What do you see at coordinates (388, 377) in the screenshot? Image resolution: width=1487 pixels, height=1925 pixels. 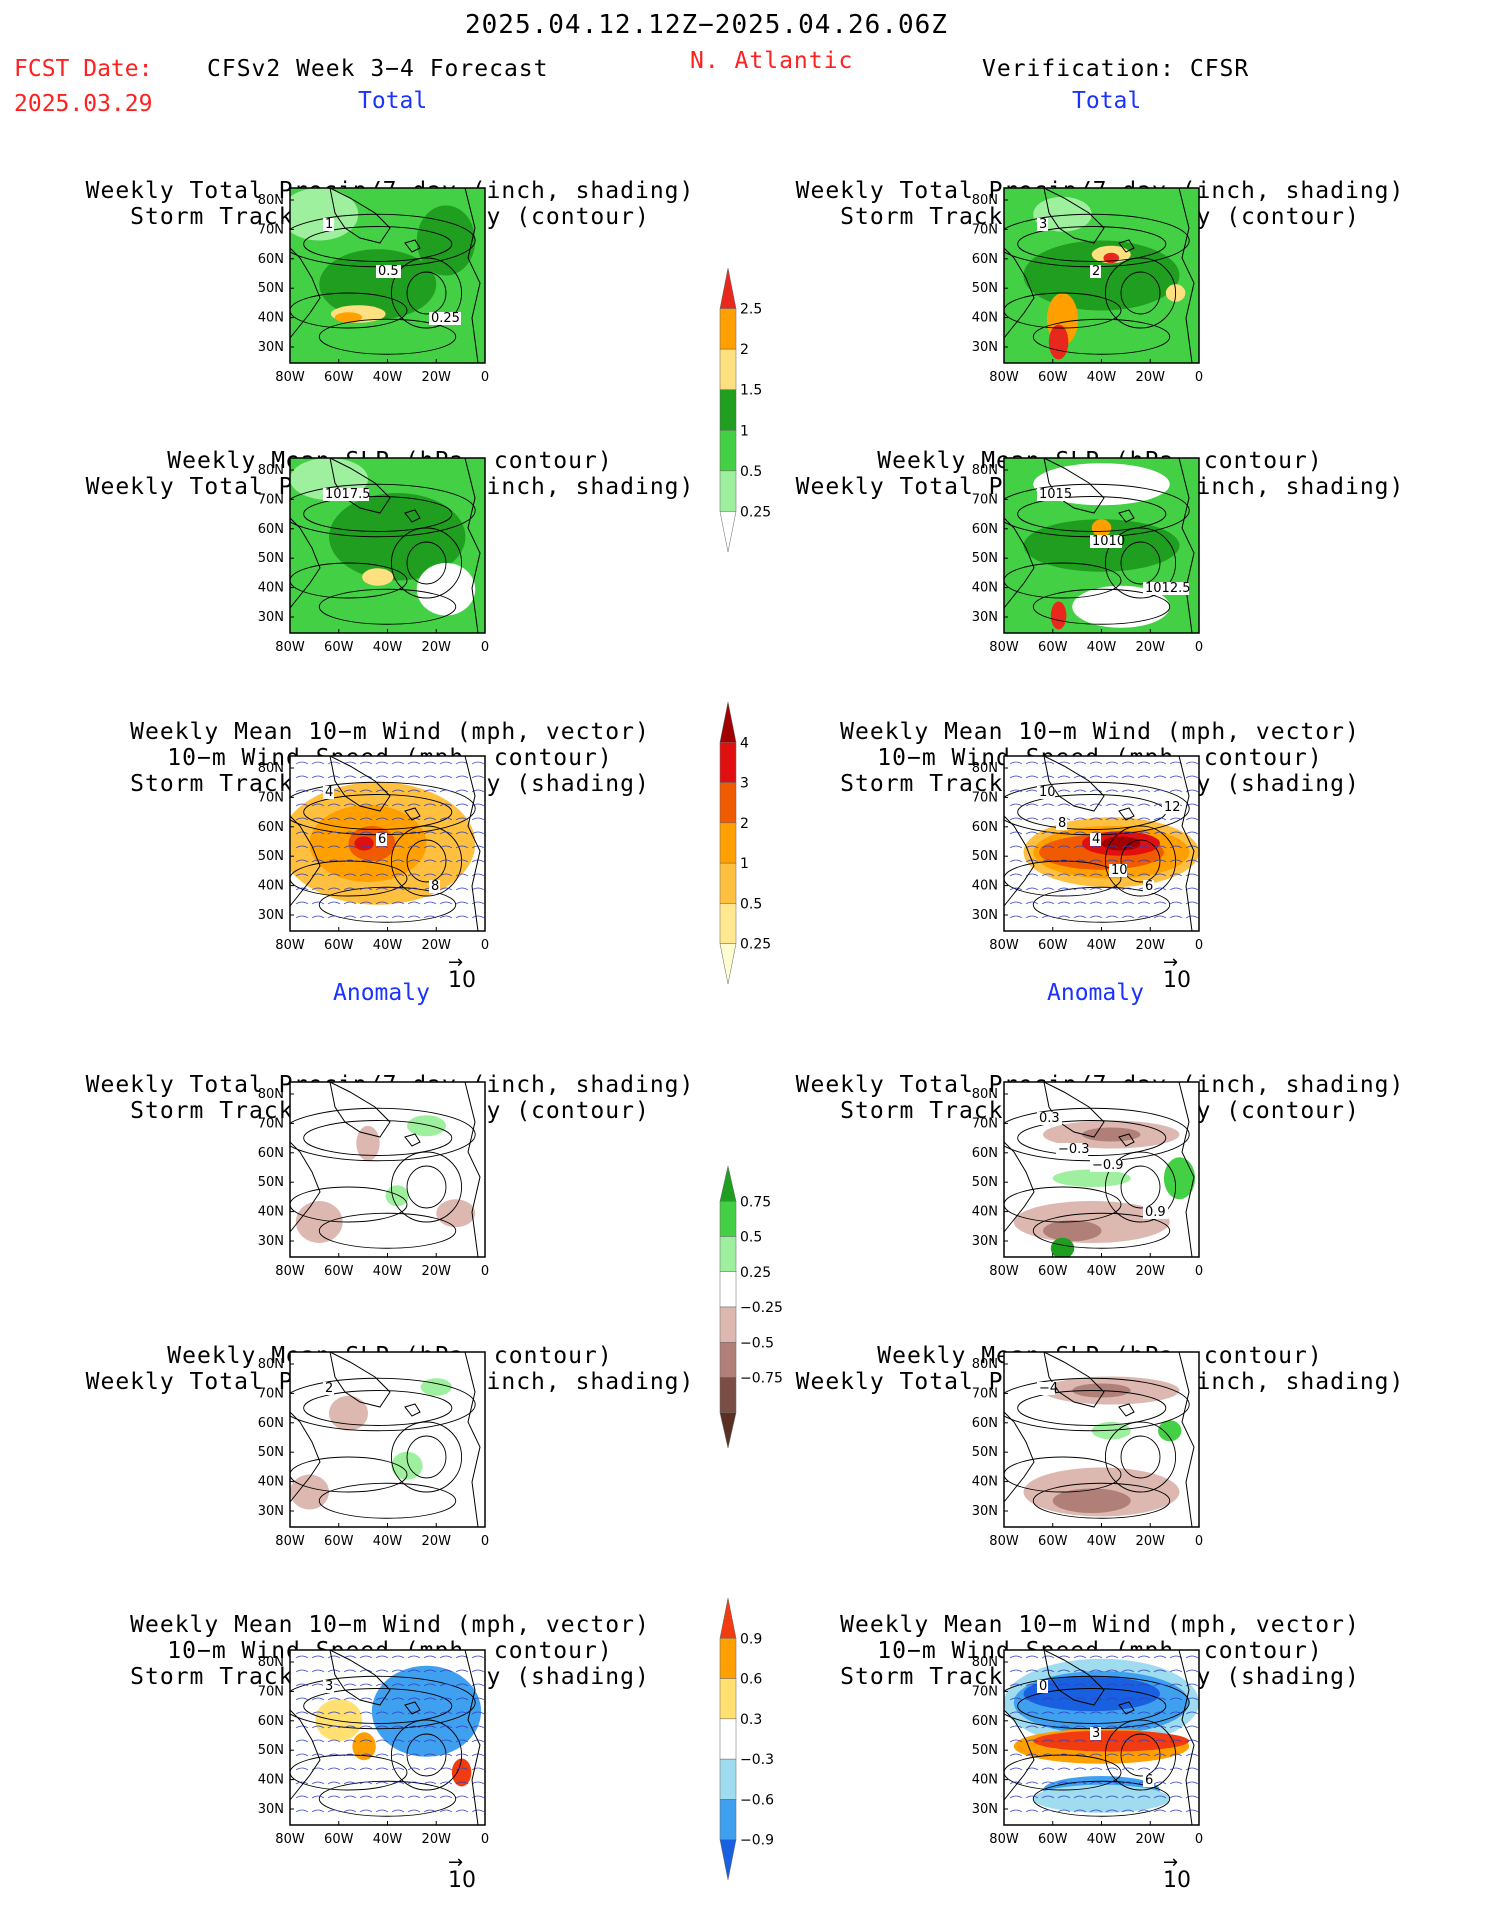 I see `lon-label: 40W` at bounding box center [388, 377].